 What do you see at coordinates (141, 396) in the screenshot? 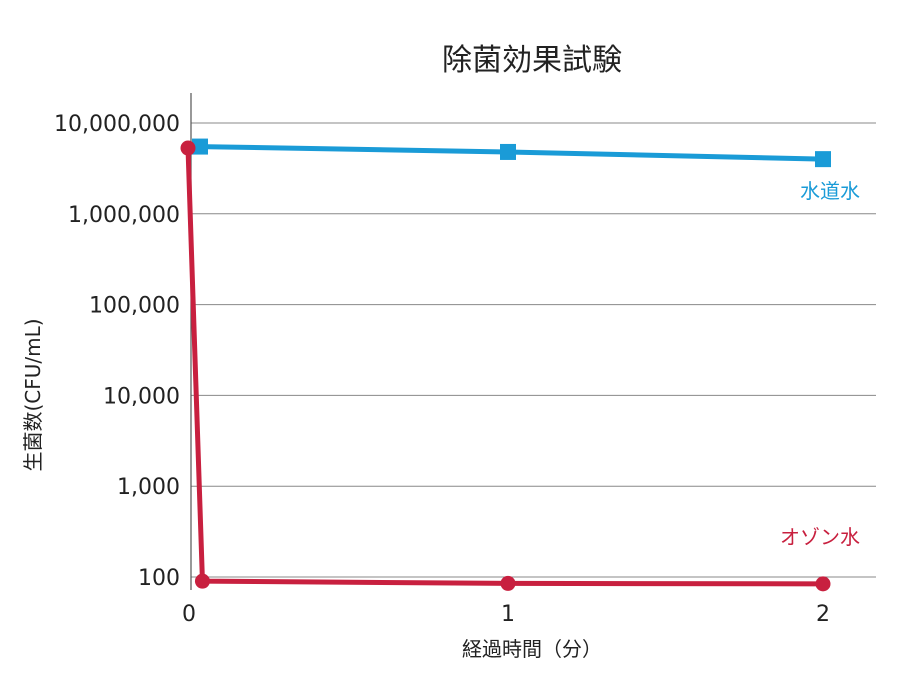
I see `y-tick-label: 10,000` at bounding box center [141, 396].